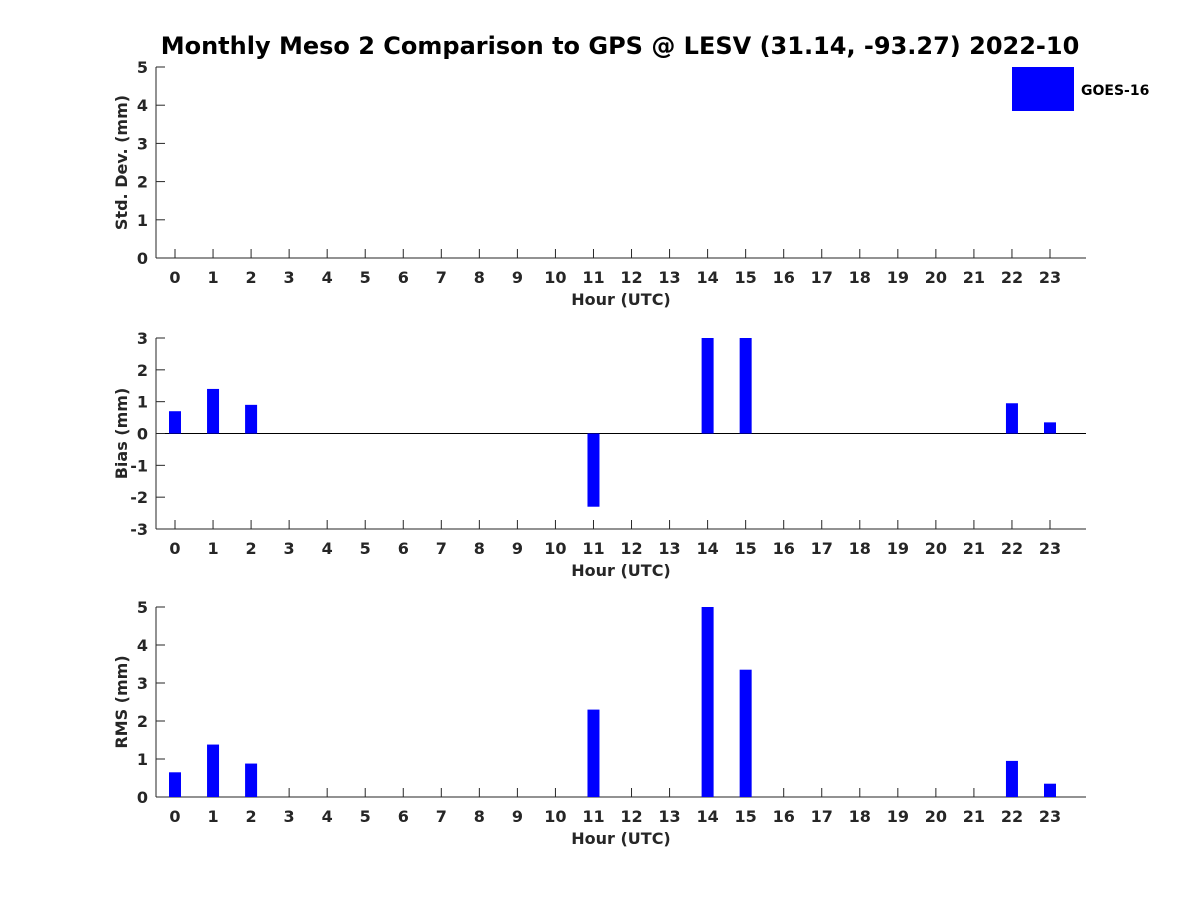  I want to click on legend-label: GOES-16, so click(1115, 91).